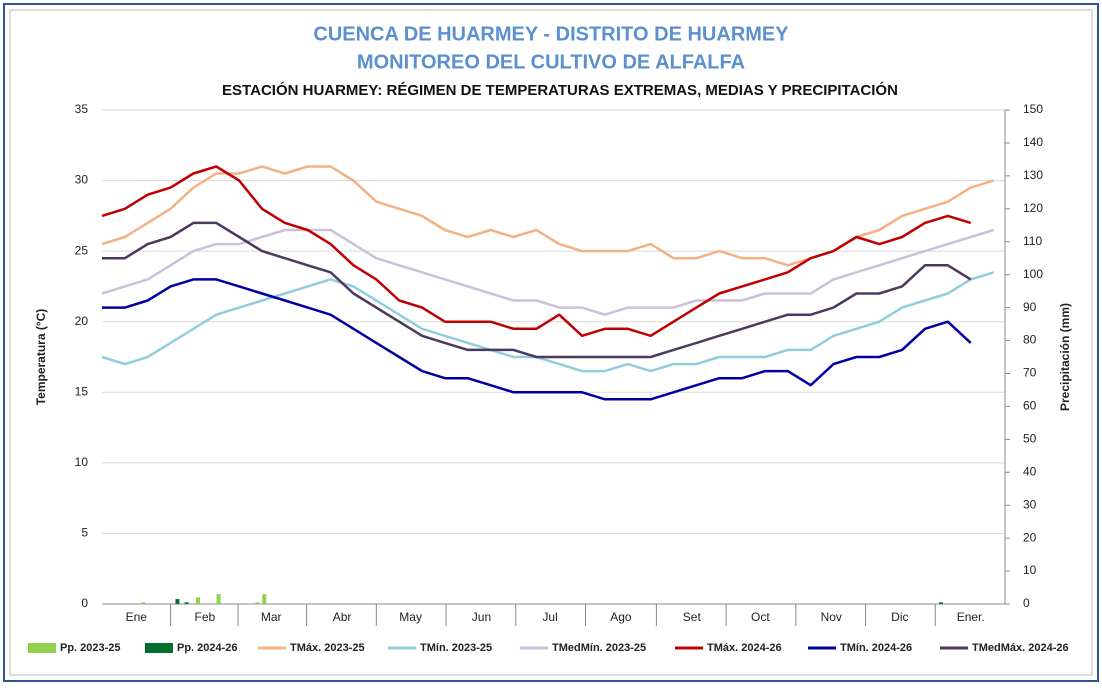 The height and width of the screenshot is (690, 1102). I want to click on legend-label: TMáx. 2023-25, so click(327, 648).